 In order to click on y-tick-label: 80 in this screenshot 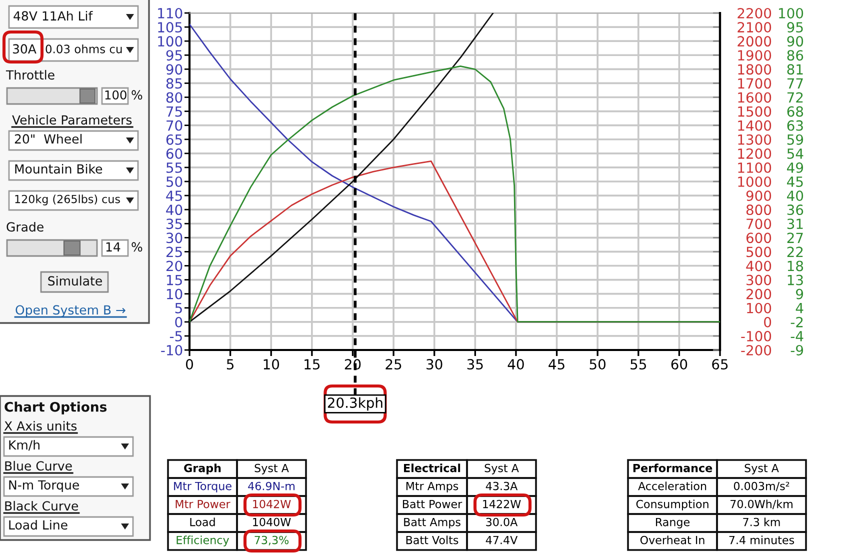, I will do `click(174, 97)`.